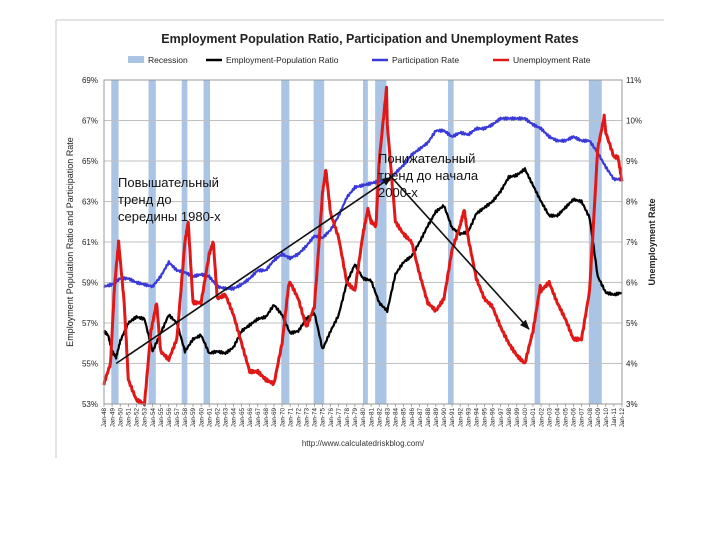 The width and height of the screenshot is (720, 545). What do you see at coordinates (477, 418) in the screenshot?
I see `x-tick-label: Jan-94` at bounding box center [477, 418].